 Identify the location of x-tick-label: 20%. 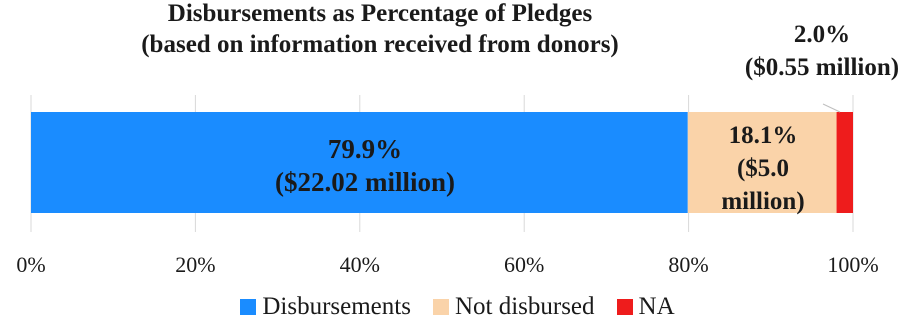
(195, 264).